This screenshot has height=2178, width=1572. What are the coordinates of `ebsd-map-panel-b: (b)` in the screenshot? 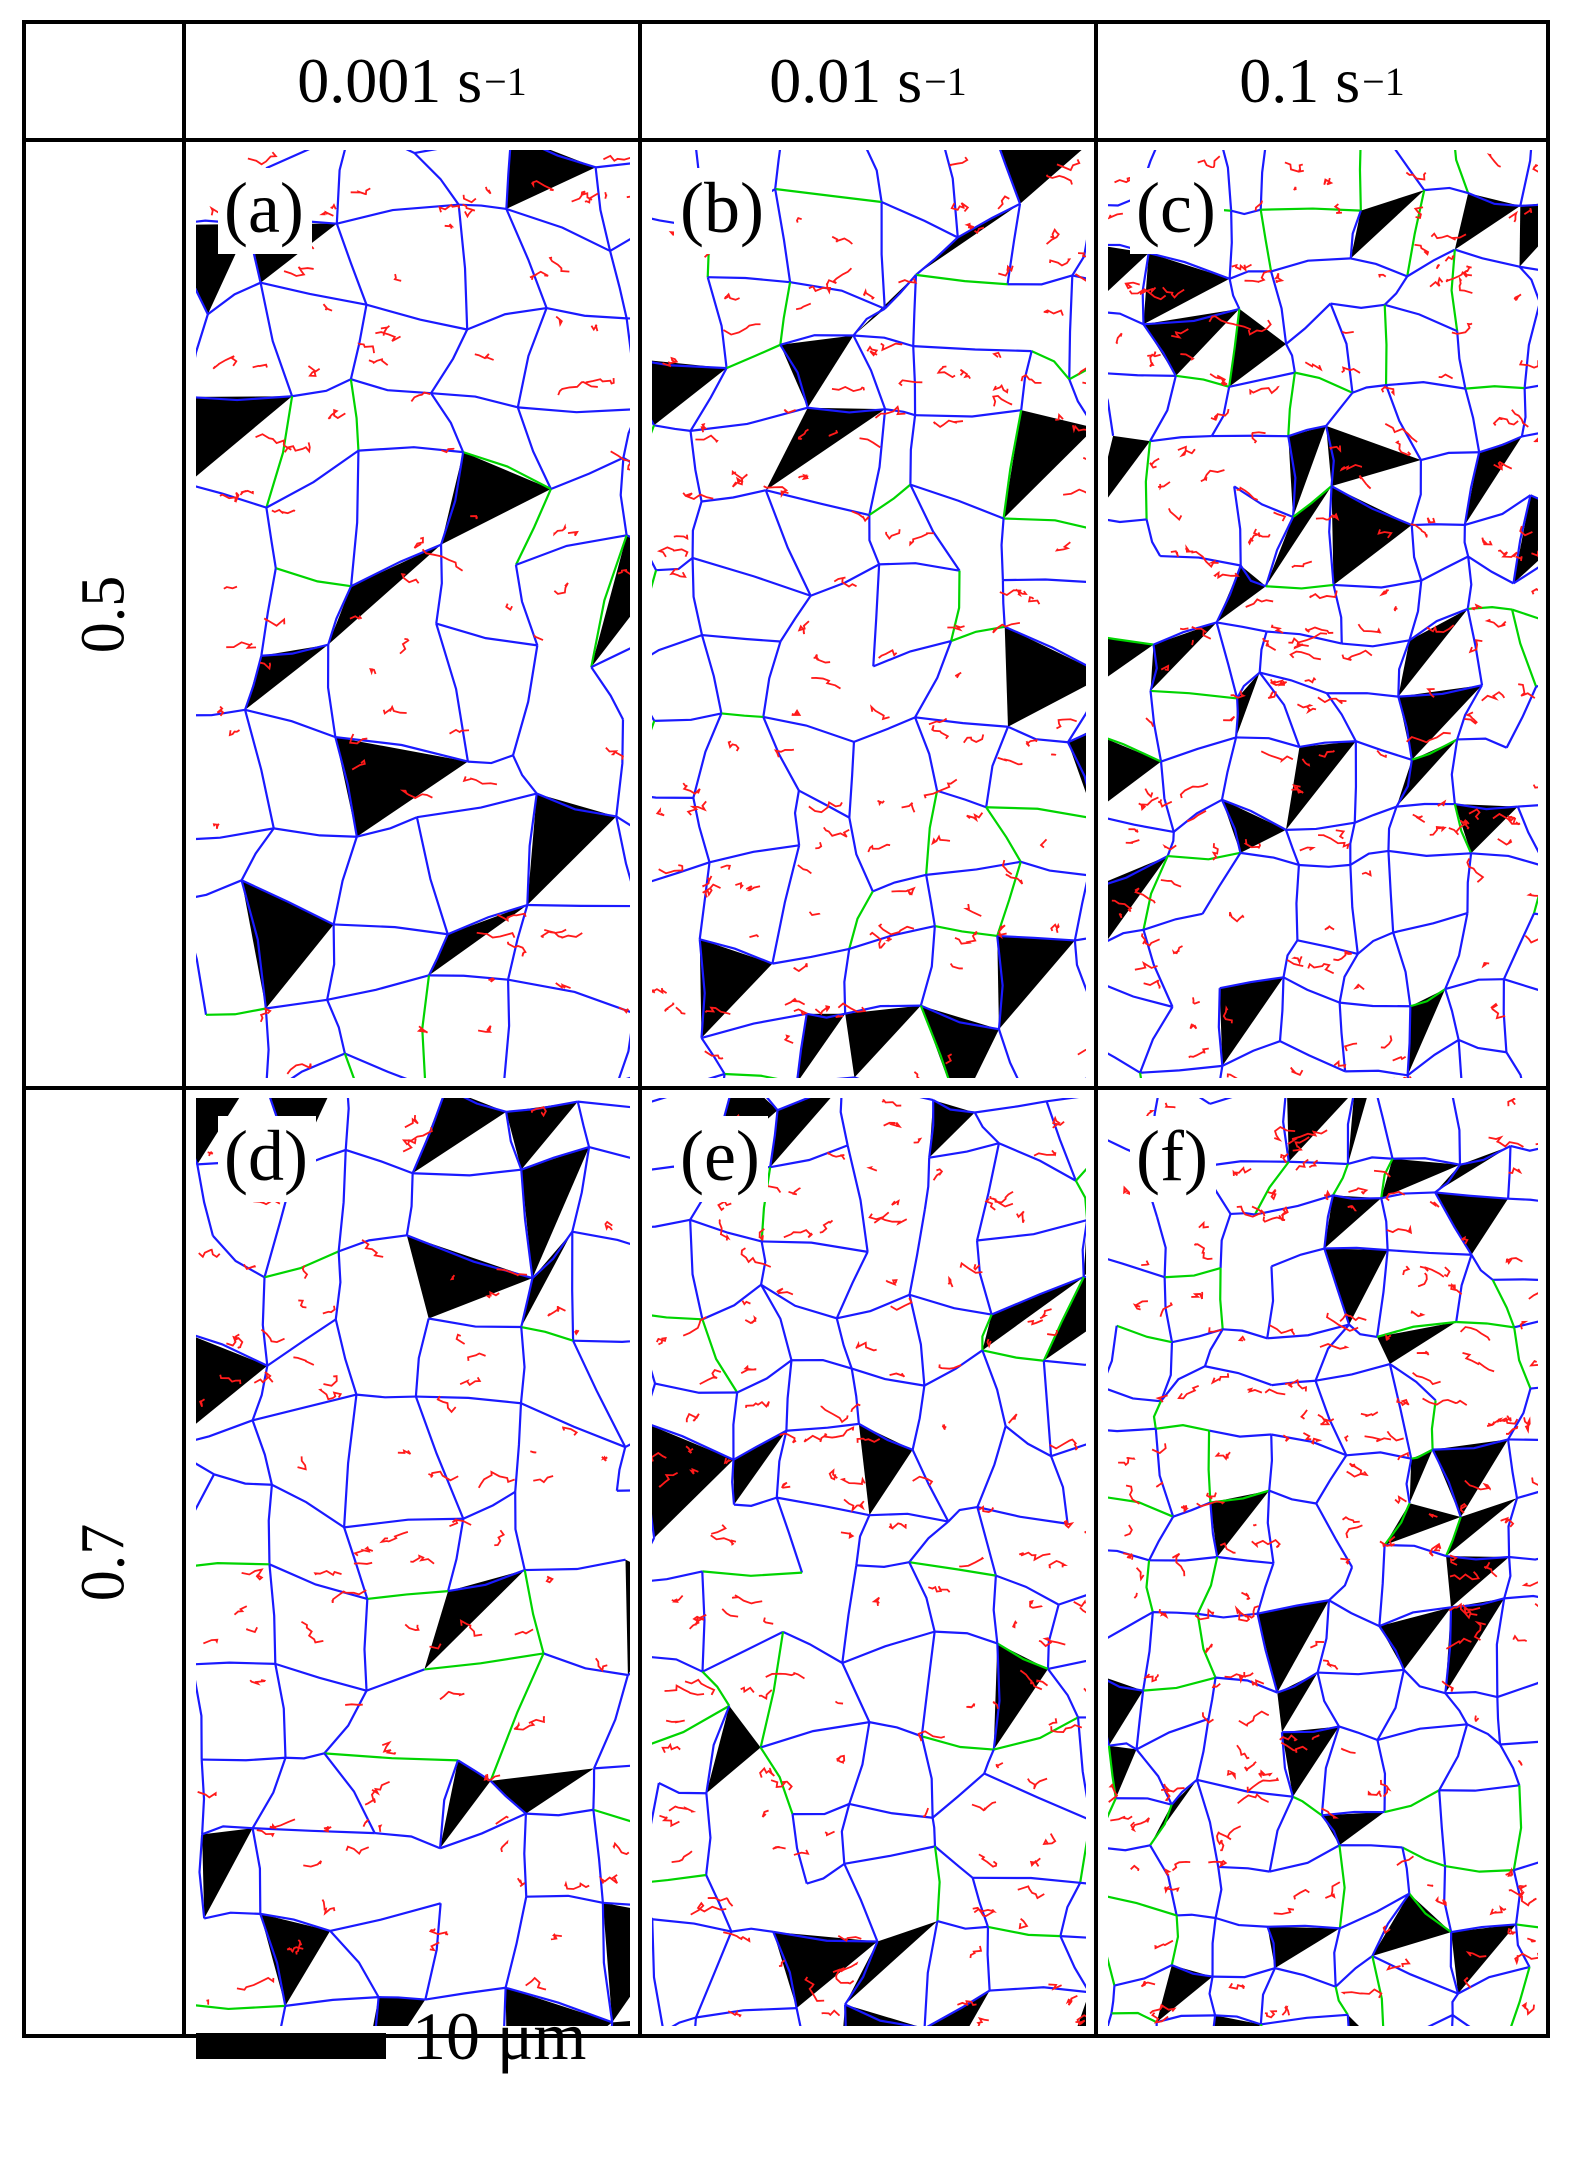 It's located at (869, 614).